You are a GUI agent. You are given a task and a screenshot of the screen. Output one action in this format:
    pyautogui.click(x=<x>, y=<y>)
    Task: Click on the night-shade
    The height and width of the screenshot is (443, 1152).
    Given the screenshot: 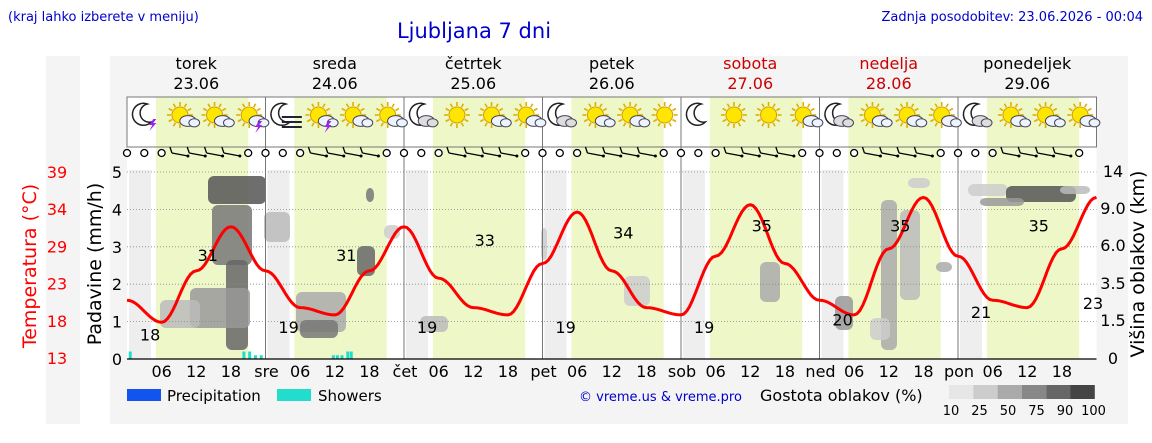 What is the action you would take?
    pyautogui.click(x=971, y=264)
    